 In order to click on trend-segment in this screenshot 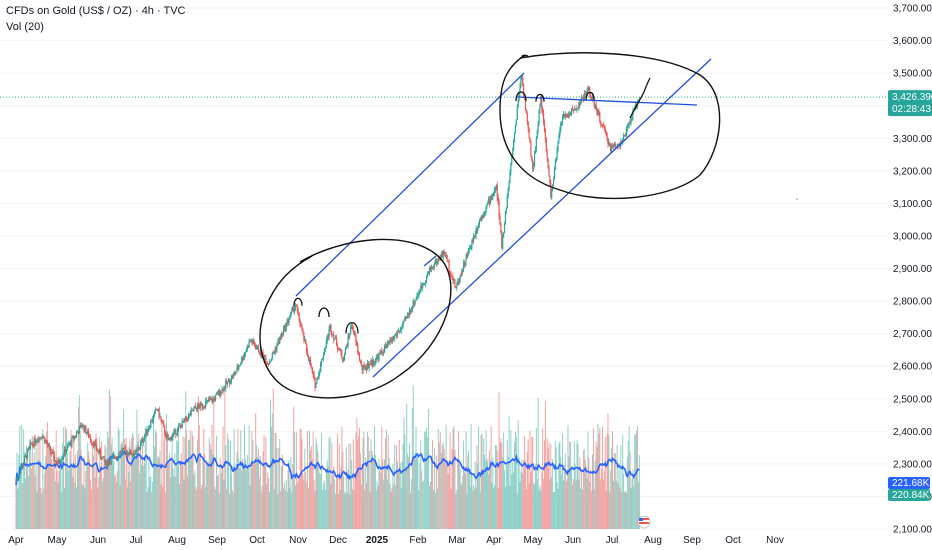, I will do `click(430, 261)`.